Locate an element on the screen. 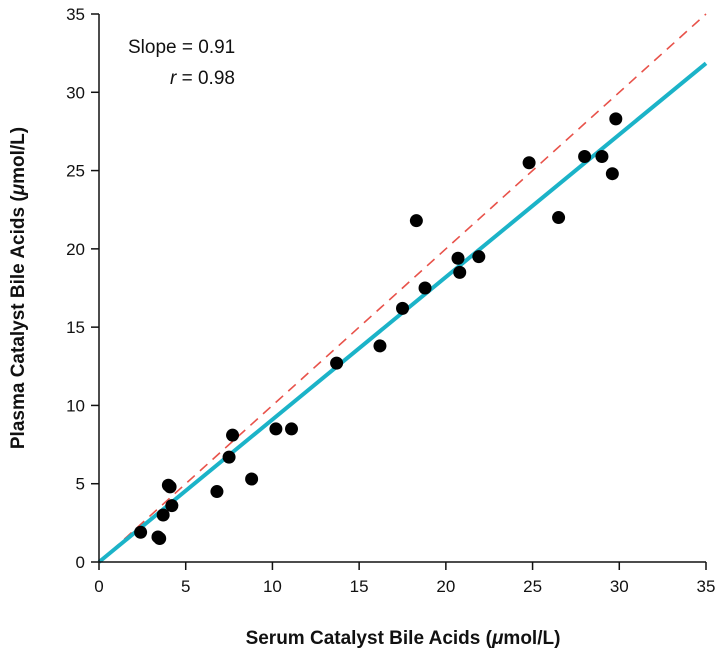 The image size is (718, 653). y-tick-label: 15 is located at coordinates (75, 327).